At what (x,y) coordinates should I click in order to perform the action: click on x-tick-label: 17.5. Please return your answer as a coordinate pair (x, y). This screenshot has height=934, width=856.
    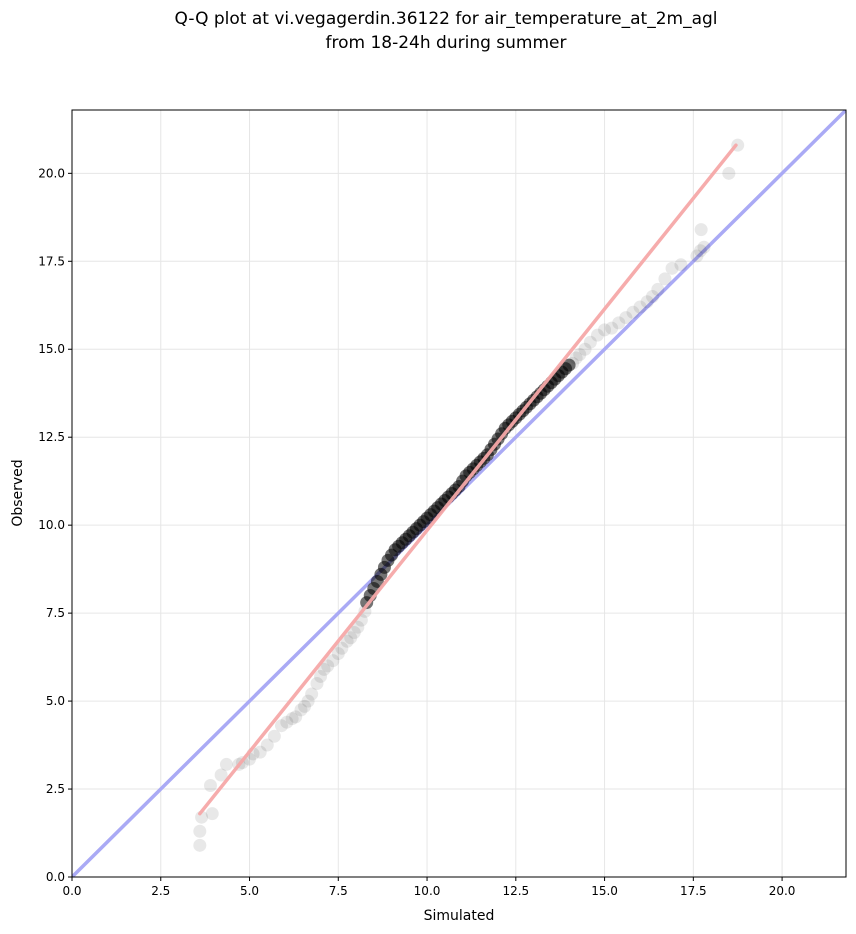
    Looking at the image, I should click on (693, 891).